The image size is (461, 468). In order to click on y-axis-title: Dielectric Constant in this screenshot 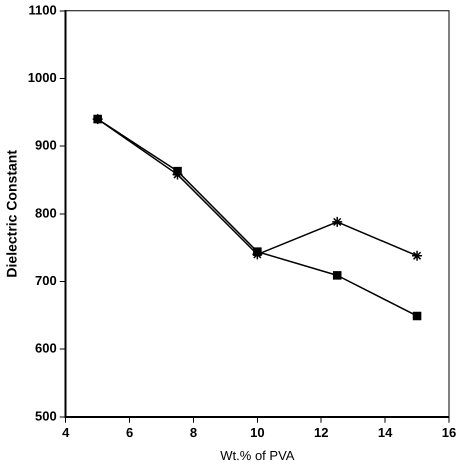, I will do `click(11, 214)`.